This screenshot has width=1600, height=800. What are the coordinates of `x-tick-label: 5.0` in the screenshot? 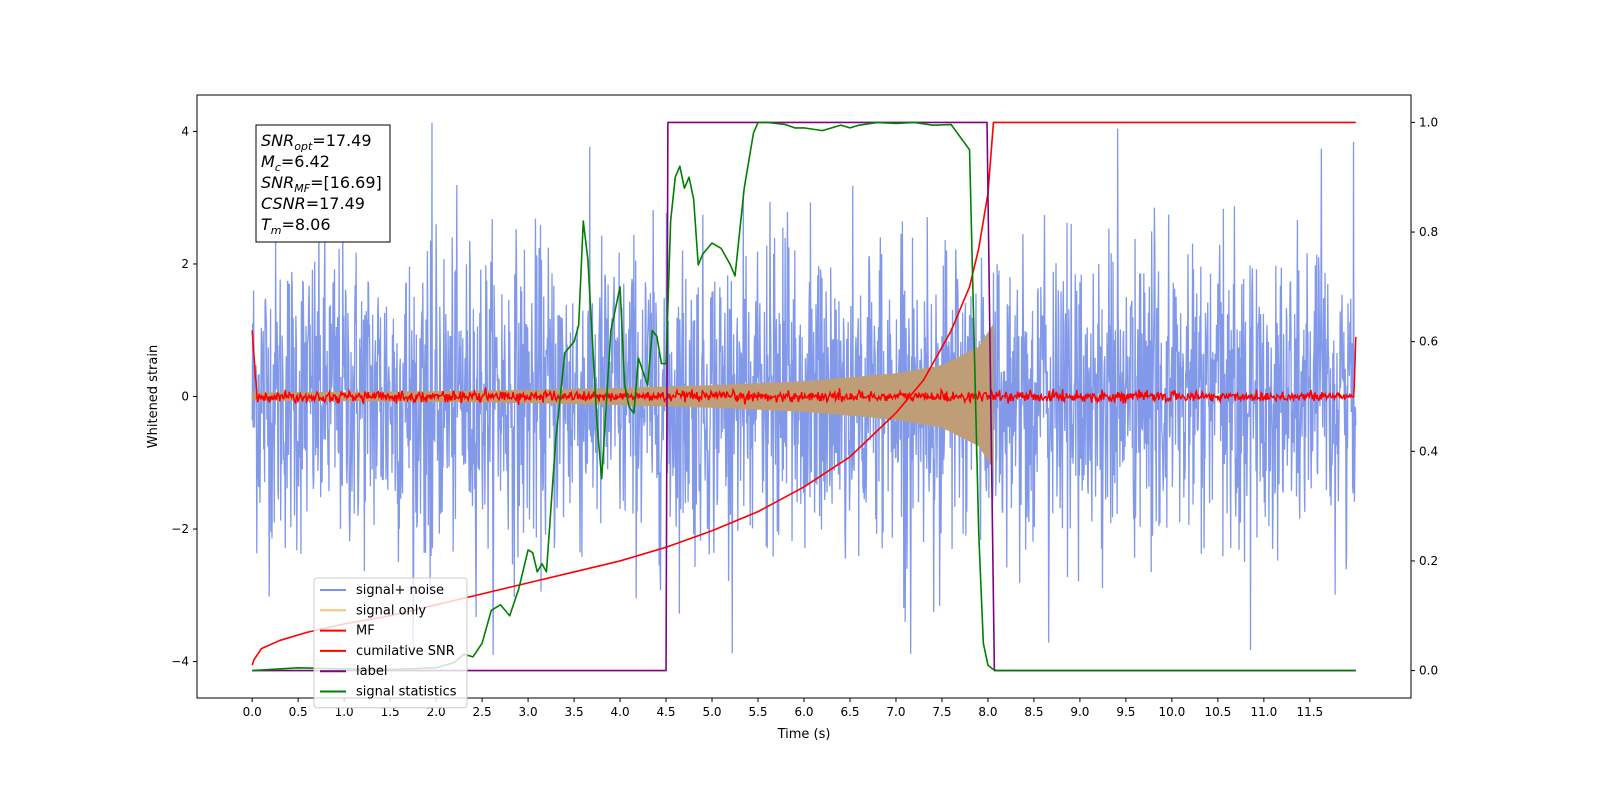 It's located at (711, 712).